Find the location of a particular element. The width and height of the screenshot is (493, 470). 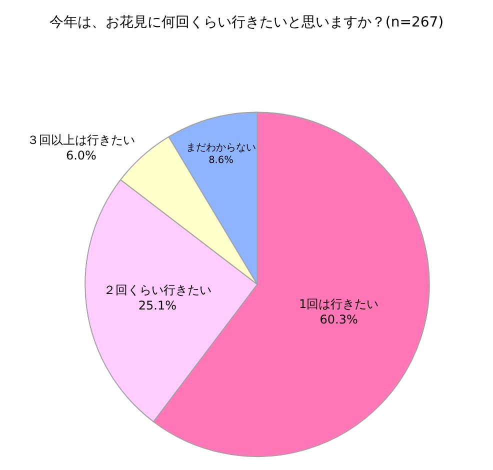

slice-label: 1回は行きたい is located at coordinates (339, 303).